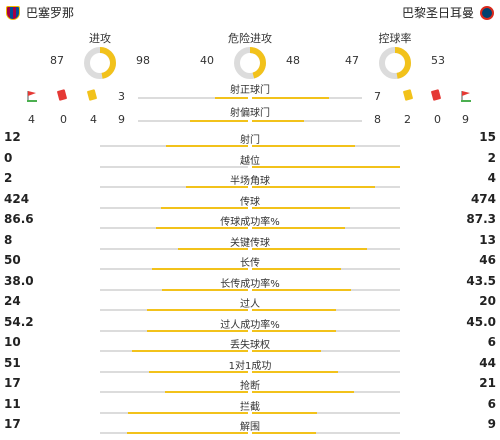 This screenshot has height=440, width=500. What do you see at coordinates (8, 157) in the screenshot?
I see `stat-home-value: 0` at bounding box center [8, 157].